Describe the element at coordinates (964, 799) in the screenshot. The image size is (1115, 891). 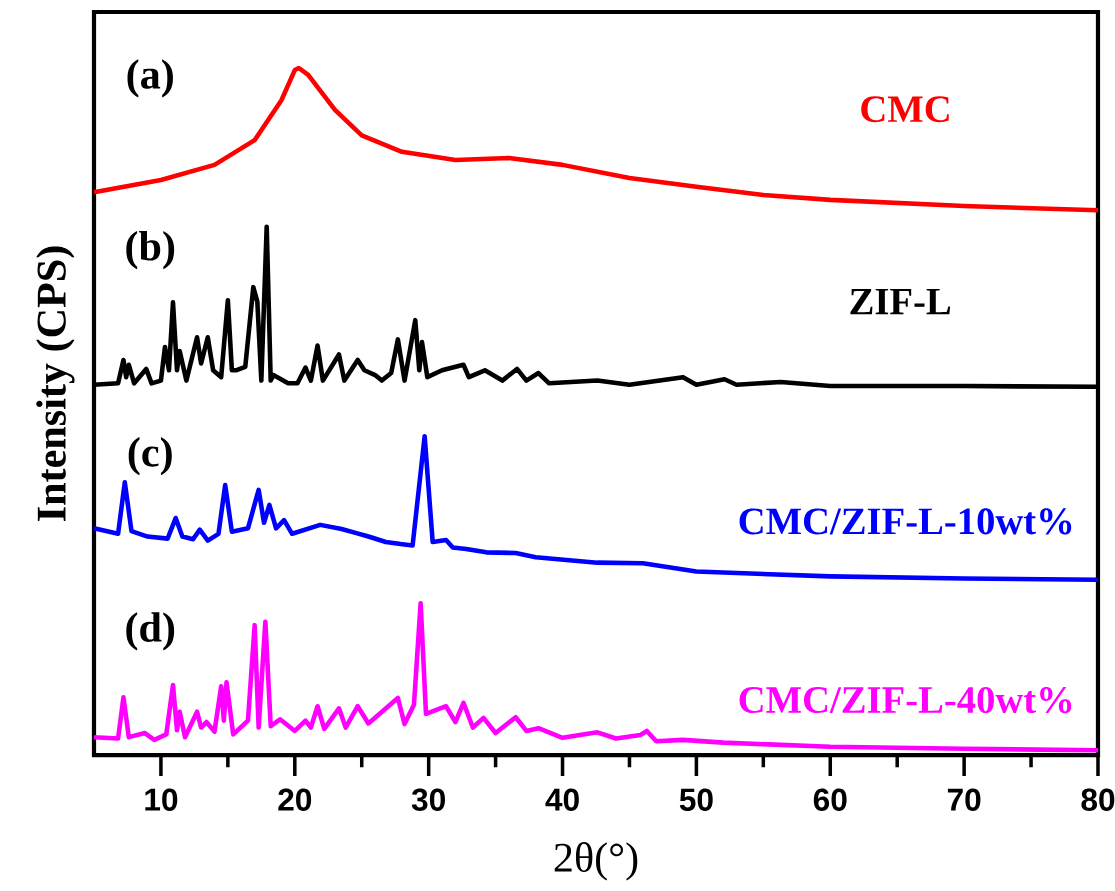
I see `x-tick-label: 70` at that location.